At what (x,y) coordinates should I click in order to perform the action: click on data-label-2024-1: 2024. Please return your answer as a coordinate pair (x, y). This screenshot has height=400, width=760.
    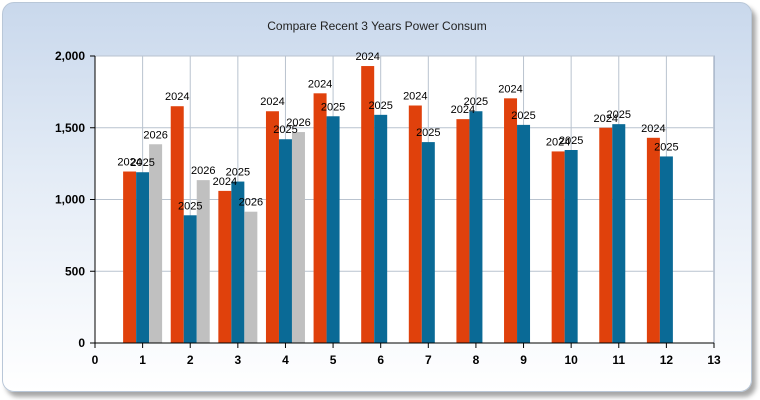
    Looking at the image, I should click on (129, 163).